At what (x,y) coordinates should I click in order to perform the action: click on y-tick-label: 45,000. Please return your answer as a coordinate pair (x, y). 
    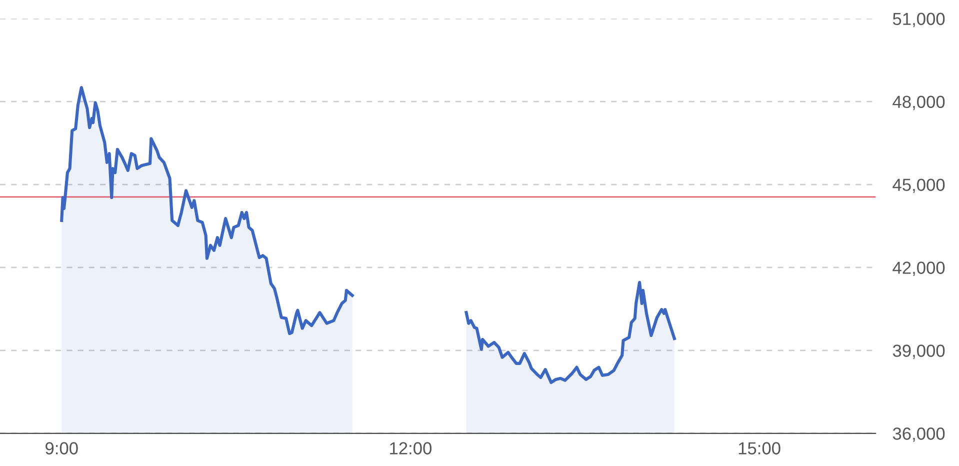
    Looking at the image, I should click on (918, 186).